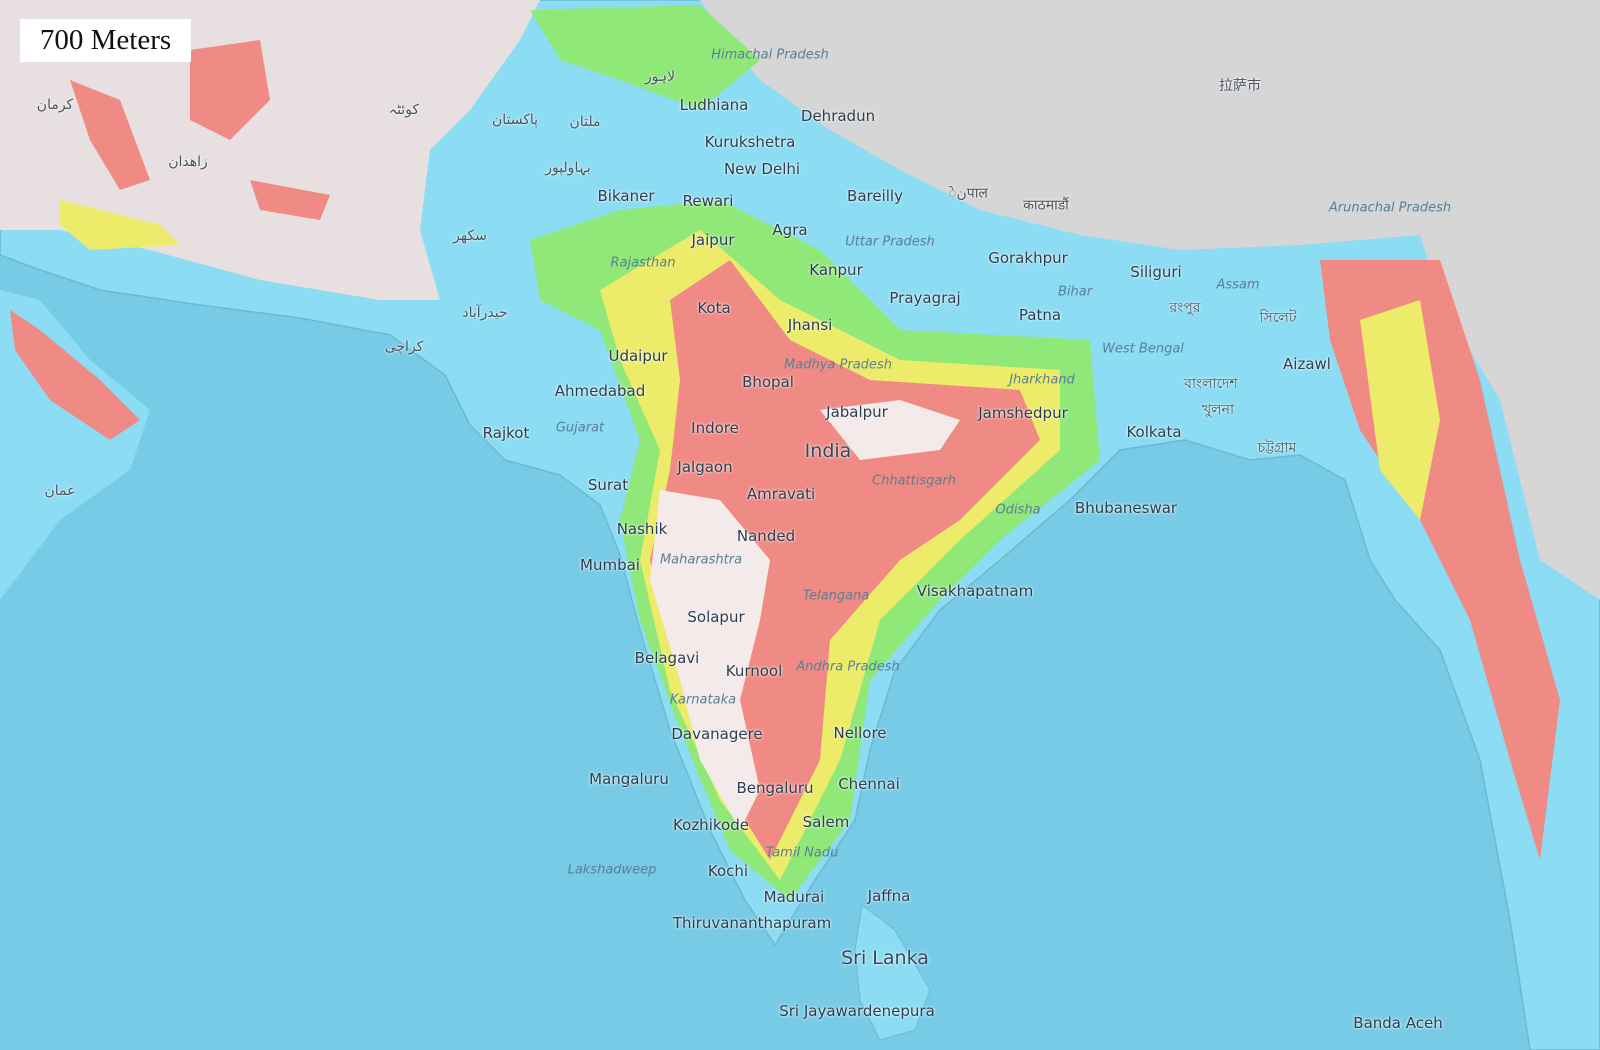 The image size is (1600, 1050). Describe the element at coordinates (470, 236) in the screenshot. I see `local-place-label: سکھر` at that location.